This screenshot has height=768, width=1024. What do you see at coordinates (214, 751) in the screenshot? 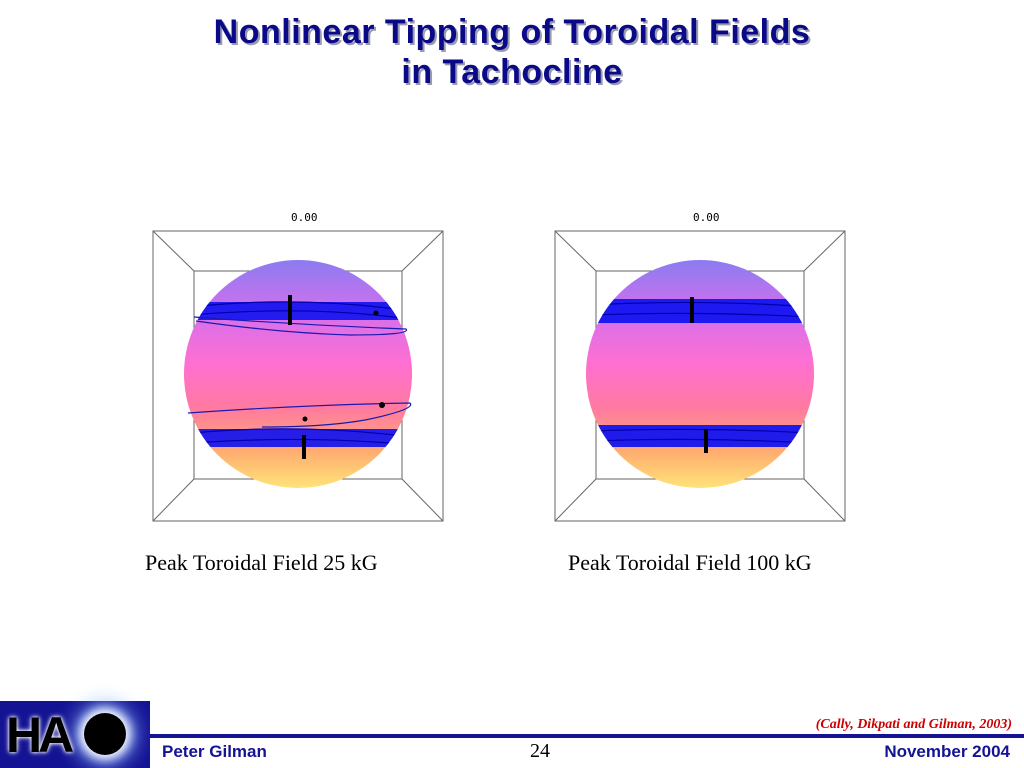
I see `footer-author: Peter Gilman` at bounding box center [214, 751].